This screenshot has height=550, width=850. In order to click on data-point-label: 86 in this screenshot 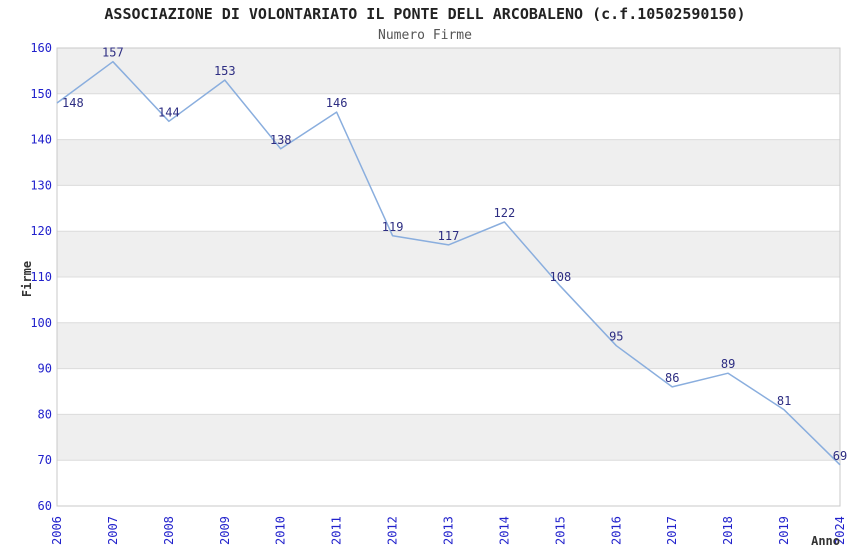, I will do `click(672, 378)`.